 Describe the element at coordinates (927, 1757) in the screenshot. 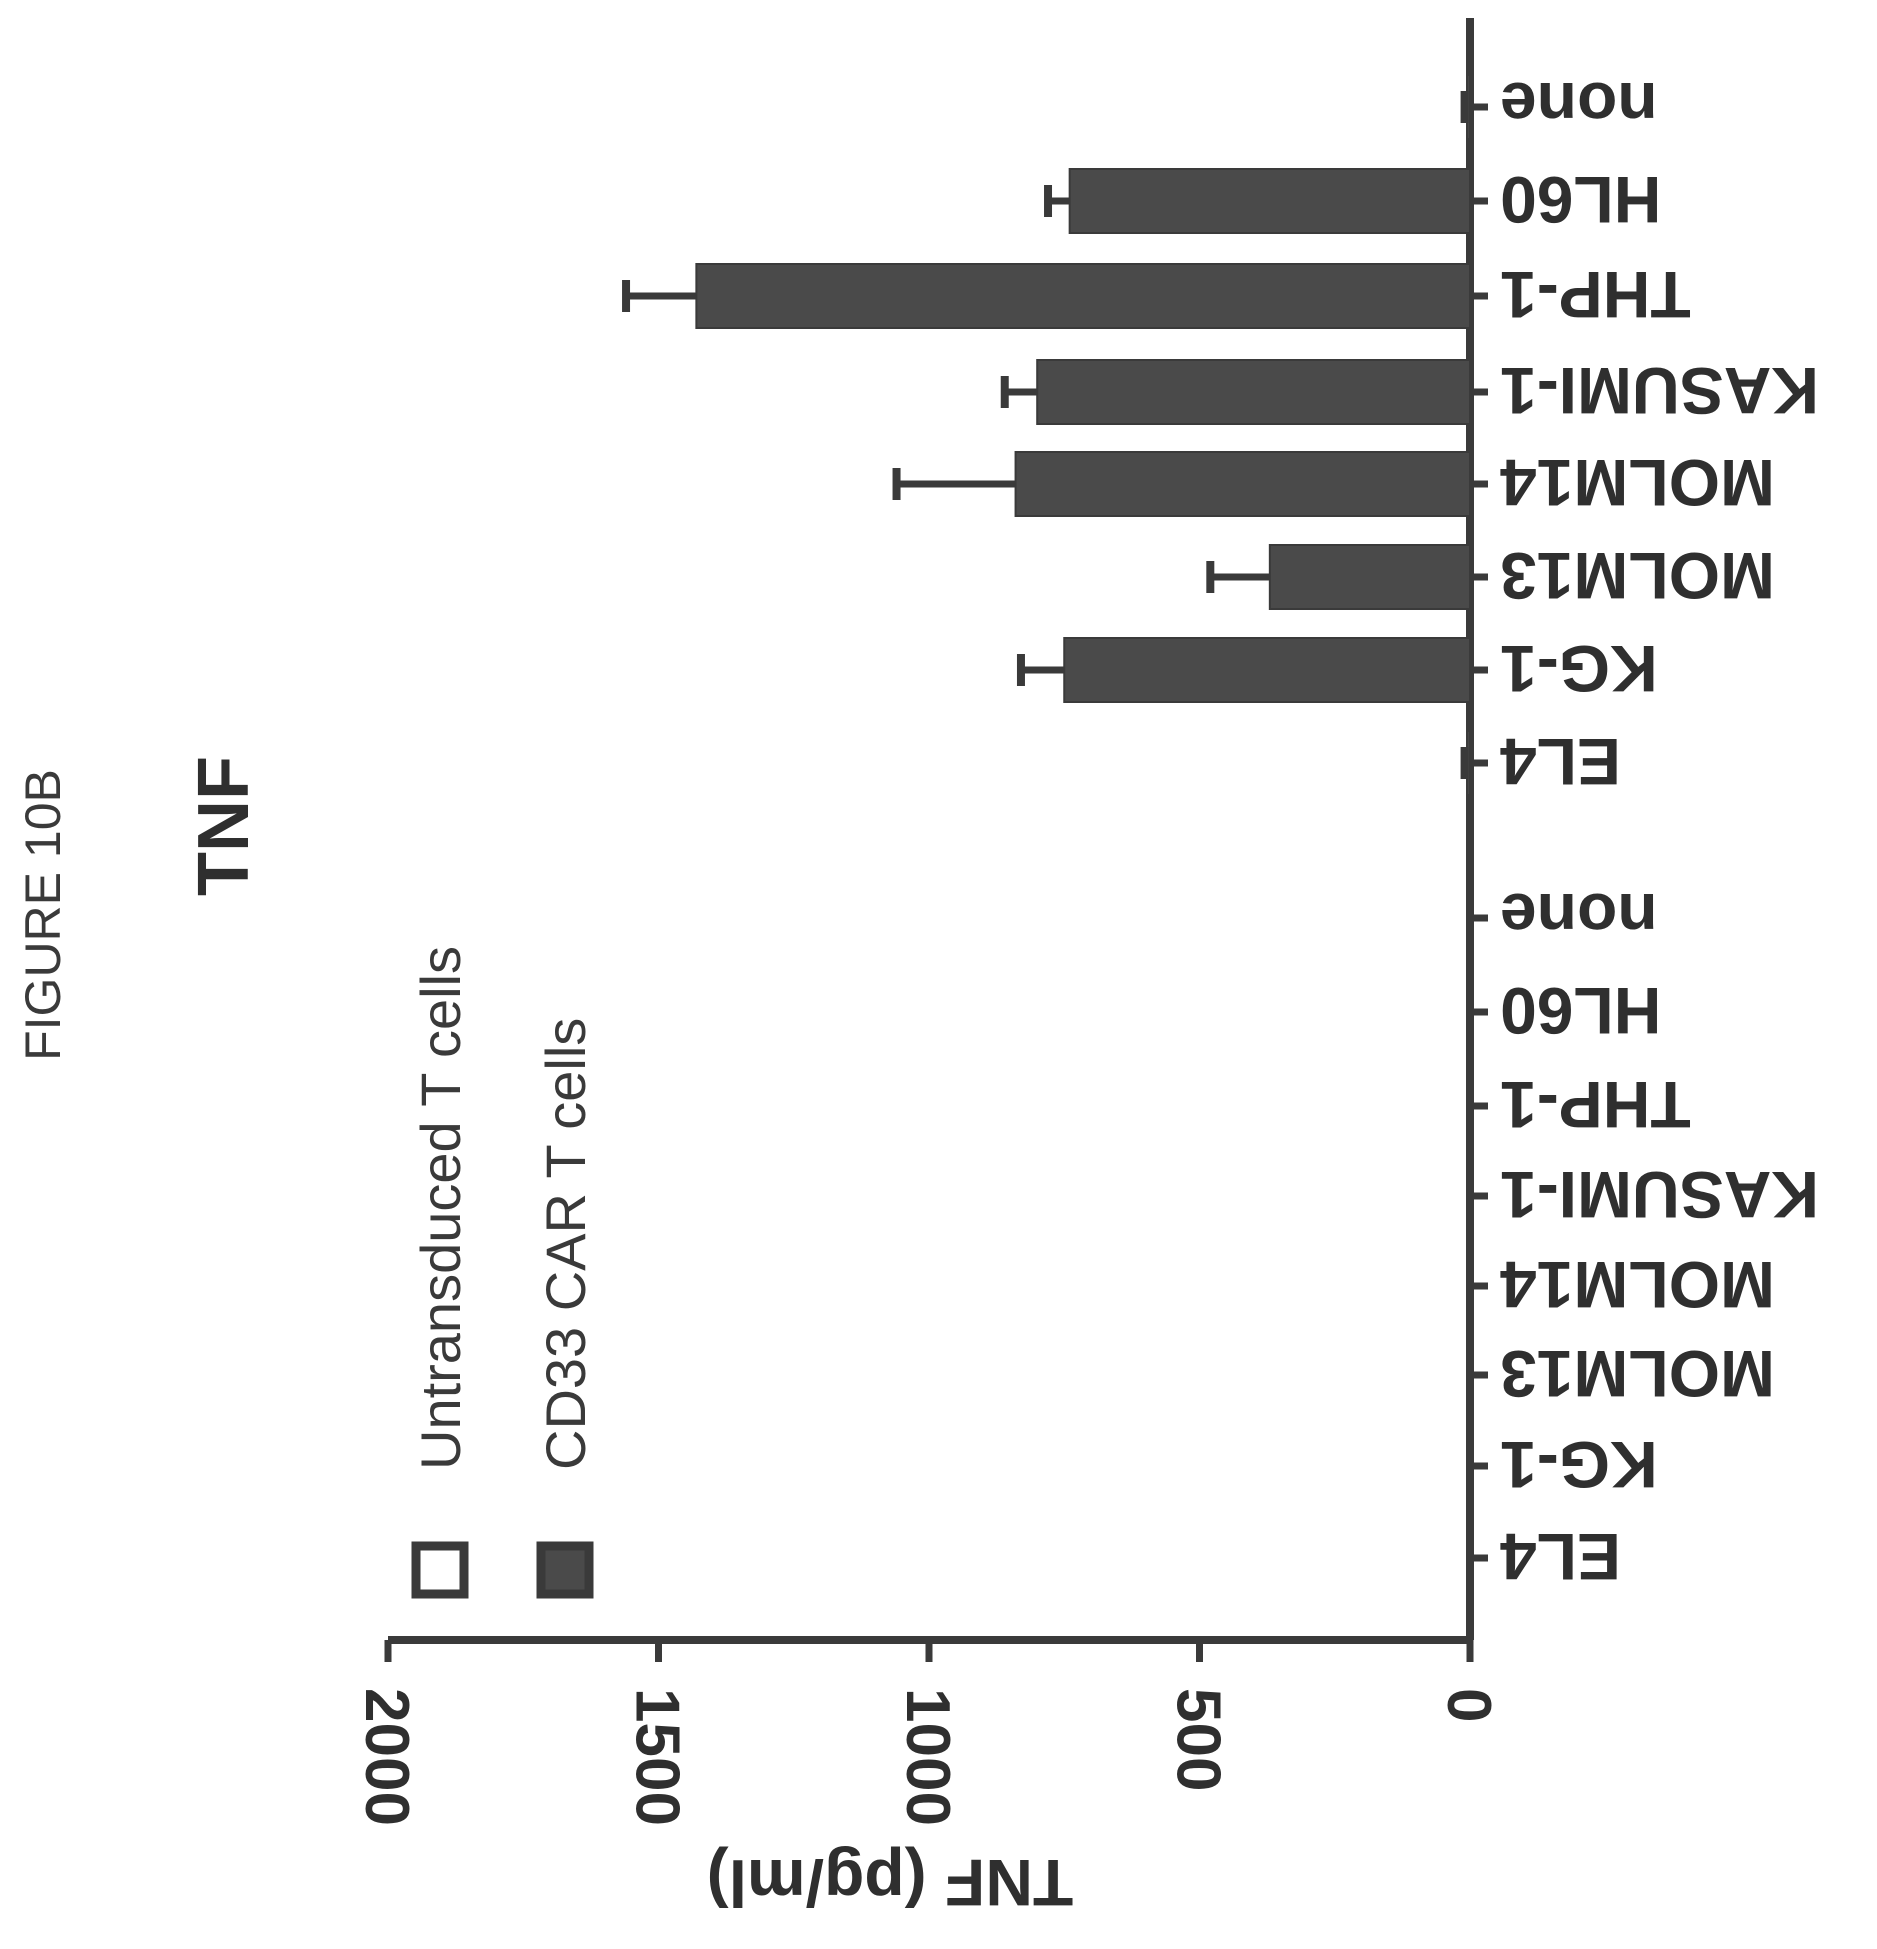

I see `value-tick-label: 1000` at that location.